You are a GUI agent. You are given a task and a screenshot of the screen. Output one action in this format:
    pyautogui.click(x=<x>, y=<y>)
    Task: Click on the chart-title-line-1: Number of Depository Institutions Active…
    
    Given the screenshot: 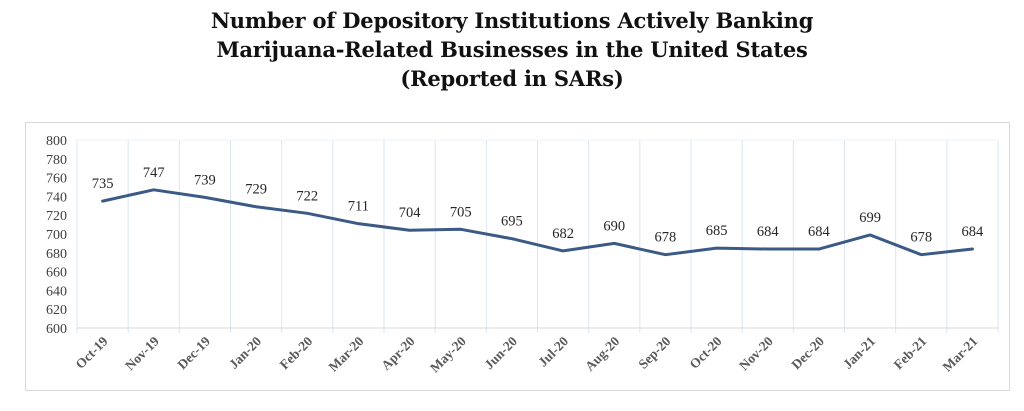 What is the action you would take?
    pyautogui.click(x=512, y=20)
    